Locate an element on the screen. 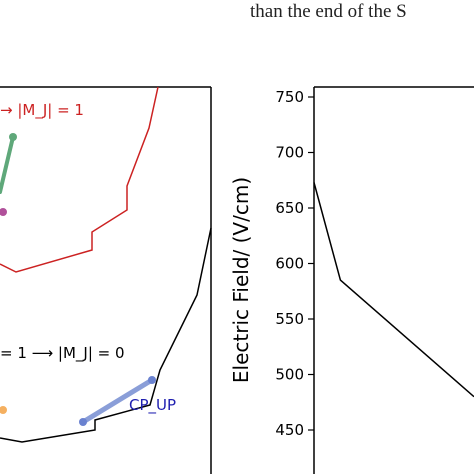 This screenshot has width=474, height=474. black-annotation: = 1 ⟶ |M_J| = 0 is located at coordinates (62, 353).